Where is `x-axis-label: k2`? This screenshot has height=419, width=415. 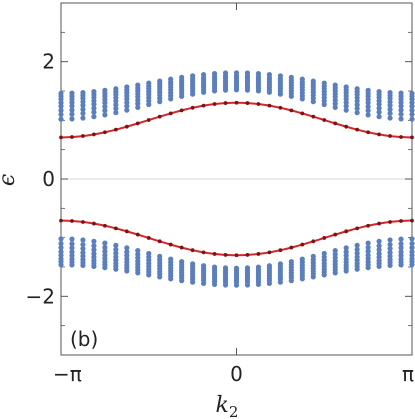
x-axis-label: k2 is located at coordinates (227, 406).